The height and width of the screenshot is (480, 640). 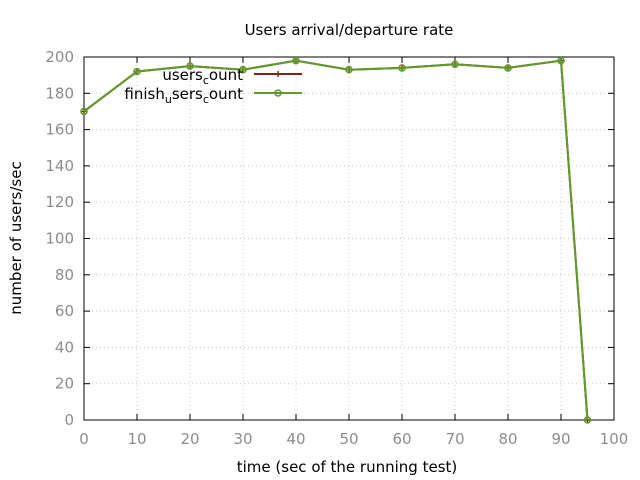 I want to click on y-tick-label: 20, so click(x=64, y=384).